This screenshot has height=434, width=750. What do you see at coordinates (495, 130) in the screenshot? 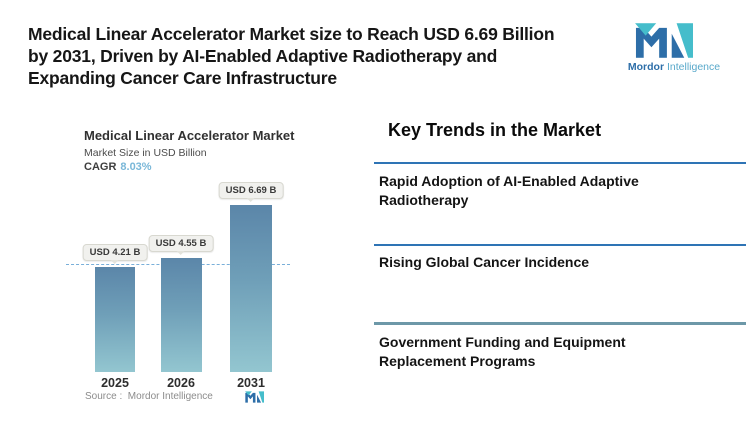
I see `trends-heading: Key Trends in the Market` at bounding box center [495, 130].